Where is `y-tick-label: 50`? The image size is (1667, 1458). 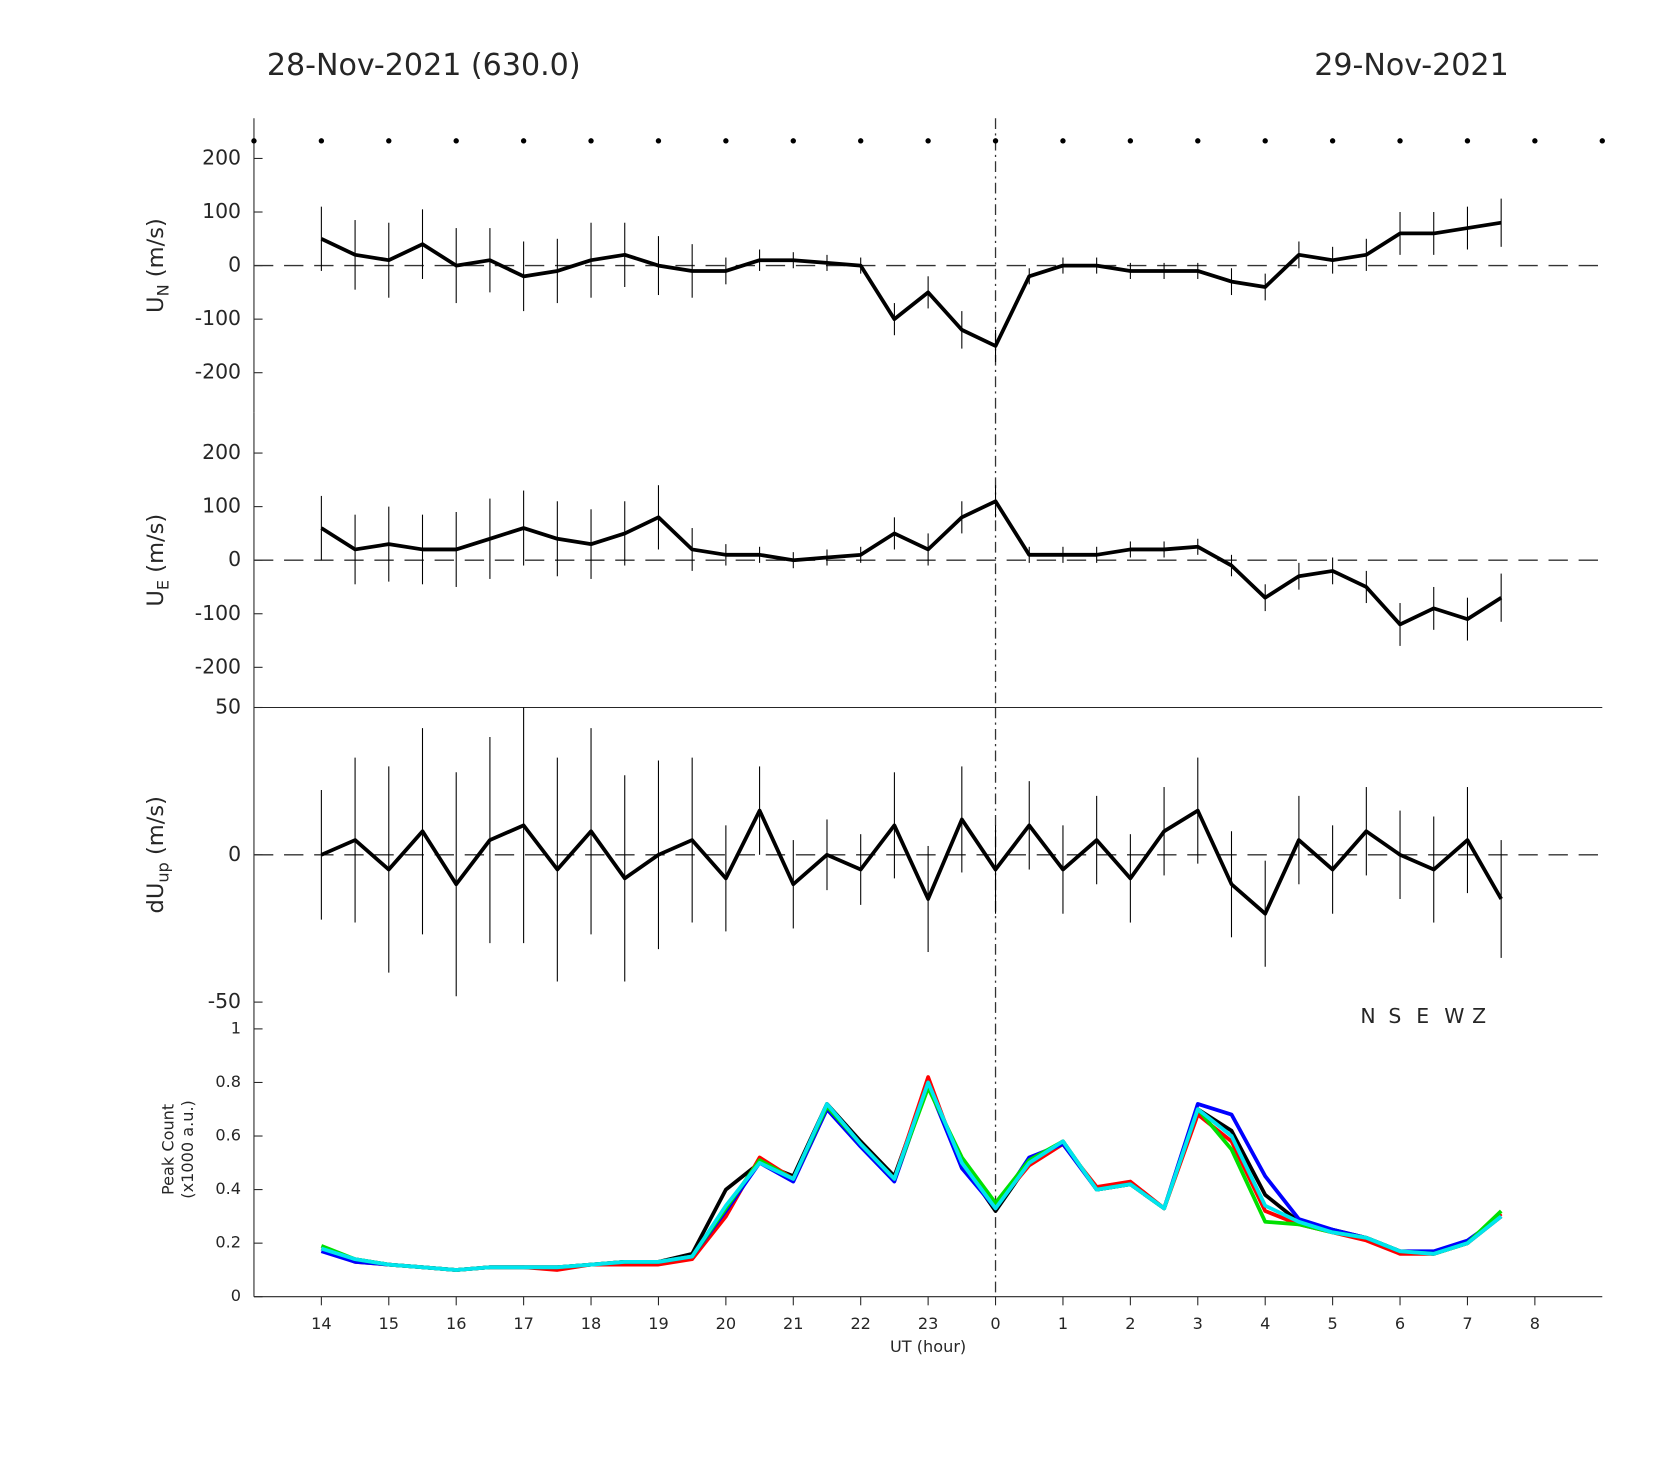 y-tick-label: 50 is located at coordinates (228, 706).